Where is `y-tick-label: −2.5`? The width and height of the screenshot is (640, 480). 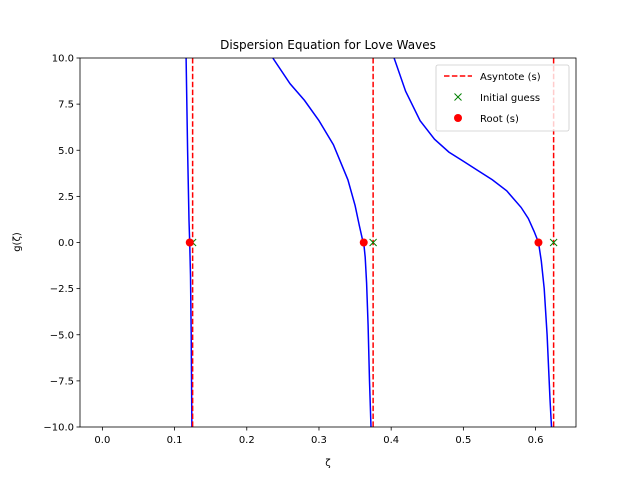 y-tick-label: −2.5 is located at coordinates (62, 289).